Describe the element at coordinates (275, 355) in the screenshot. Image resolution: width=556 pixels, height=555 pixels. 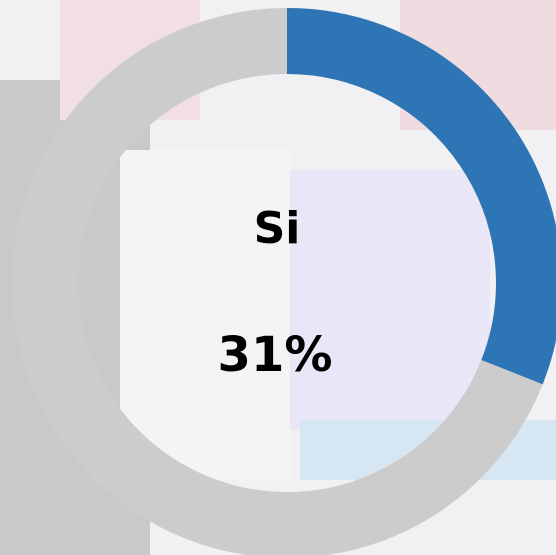
I see `value-label: 31%` at that location.